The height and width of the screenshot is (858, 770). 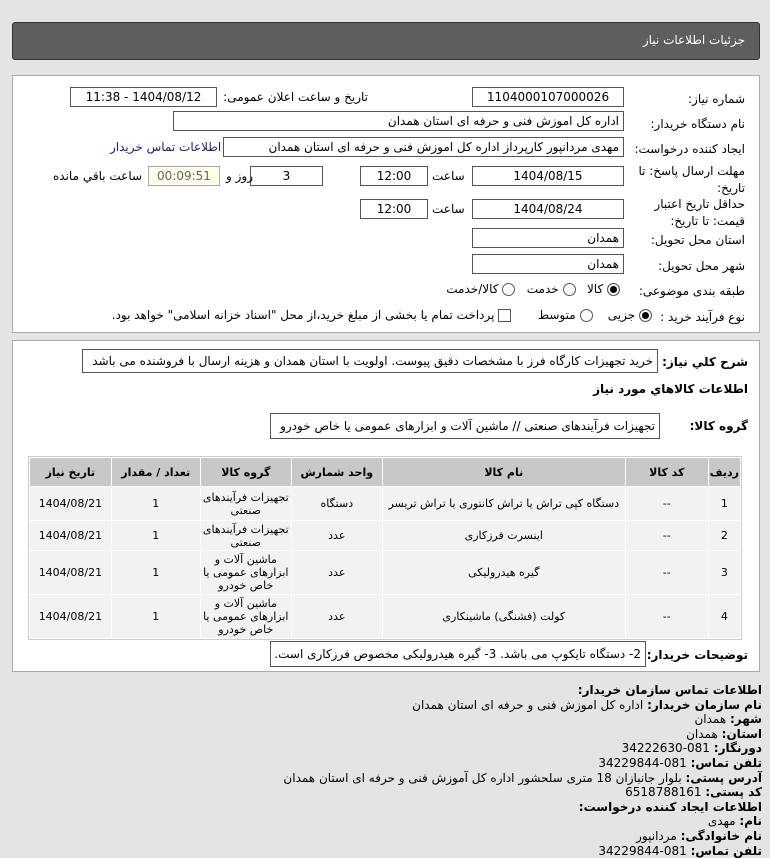 I want to click on radio-goods-label: کالا, so click(x=595, y=289).